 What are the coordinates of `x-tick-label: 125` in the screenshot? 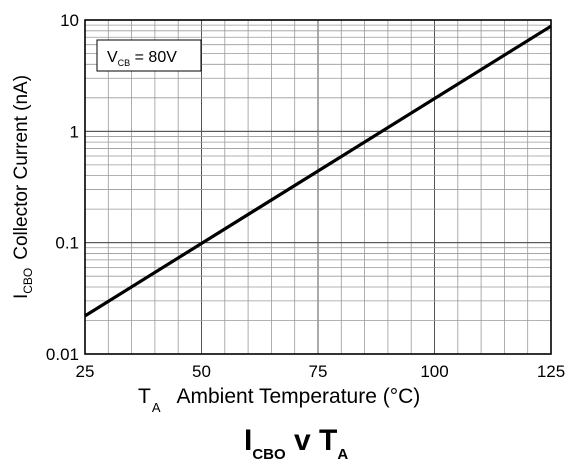 It's located at (551, 371).